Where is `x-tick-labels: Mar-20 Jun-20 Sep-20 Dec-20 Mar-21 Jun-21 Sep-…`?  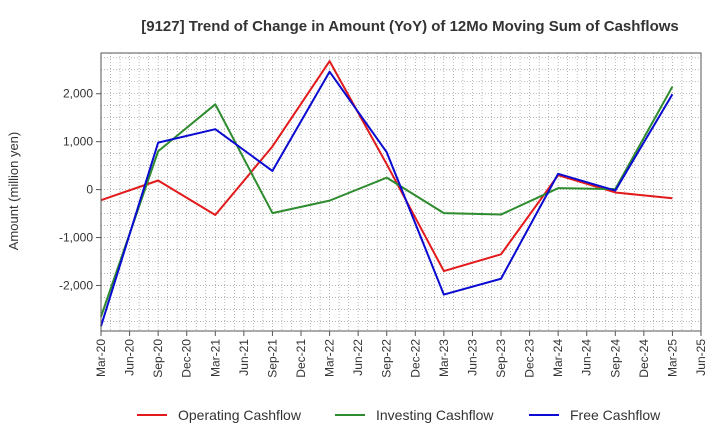 x-tick-labels: Mar-20 Jun-20 Sep-20 Dec-20 Mar-21 Jun-21 Sep-… is located at coordinates (401, 354).